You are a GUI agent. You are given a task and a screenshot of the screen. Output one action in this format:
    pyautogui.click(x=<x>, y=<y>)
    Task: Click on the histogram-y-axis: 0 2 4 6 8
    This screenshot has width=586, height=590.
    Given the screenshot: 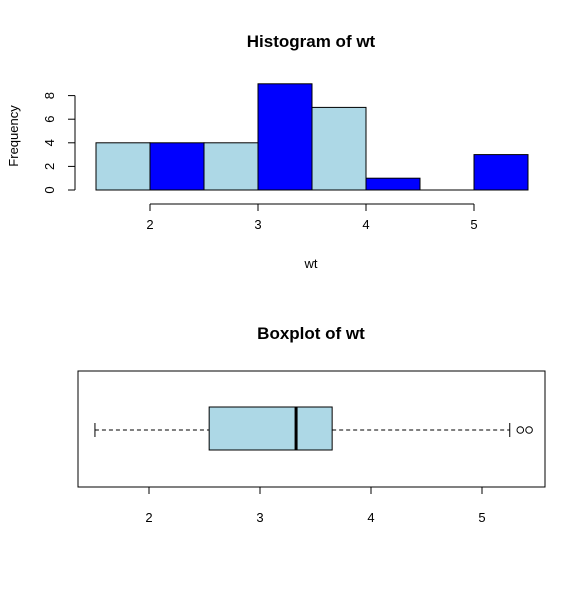 What is the action you would take?
    pyautogui.click(x=59, y=143)
    